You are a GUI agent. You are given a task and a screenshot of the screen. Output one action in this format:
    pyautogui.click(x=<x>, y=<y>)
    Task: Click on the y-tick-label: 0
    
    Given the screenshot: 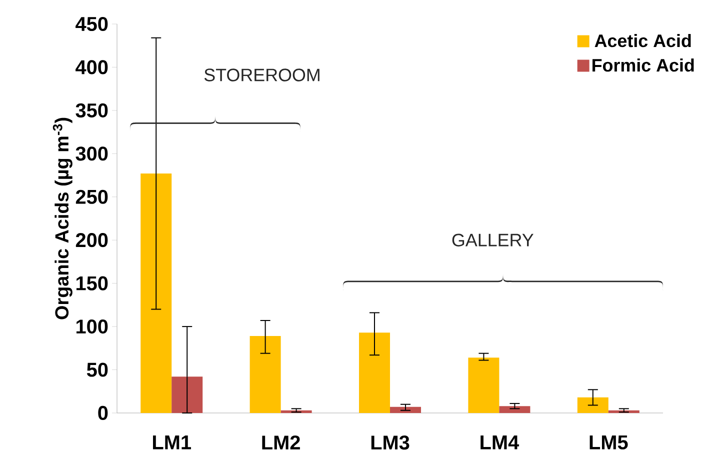 What is the action you would take?
    pyautogui.click(x=103, y=413)
    